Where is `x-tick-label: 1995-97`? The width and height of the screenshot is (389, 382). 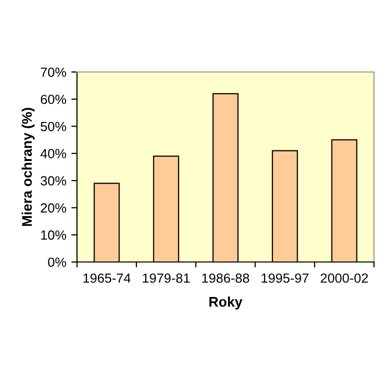
x-tick-label: 1995-97 is located at coordinates (285, 278).